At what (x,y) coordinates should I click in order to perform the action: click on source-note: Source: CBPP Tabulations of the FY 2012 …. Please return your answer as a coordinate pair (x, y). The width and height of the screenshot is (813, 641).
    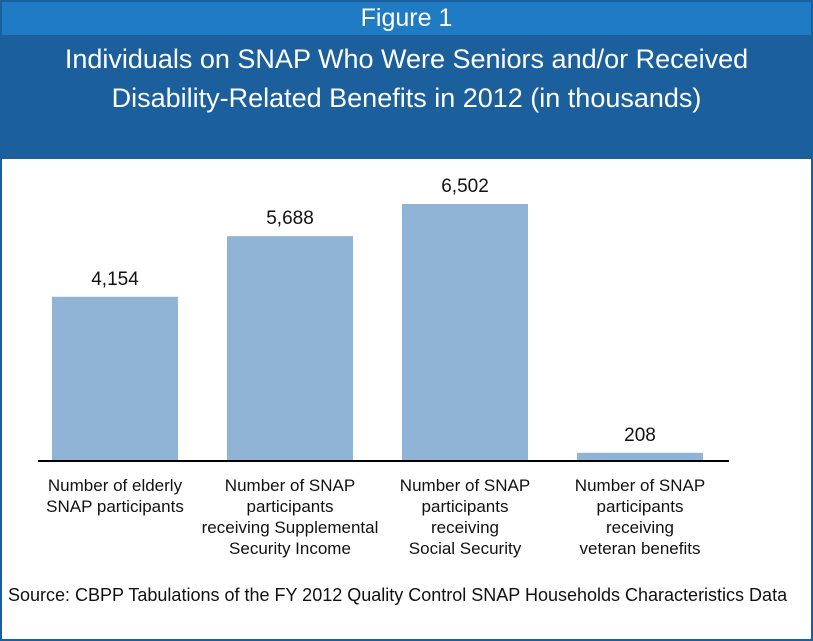
    Looking at the image, I should click on (398, 595).